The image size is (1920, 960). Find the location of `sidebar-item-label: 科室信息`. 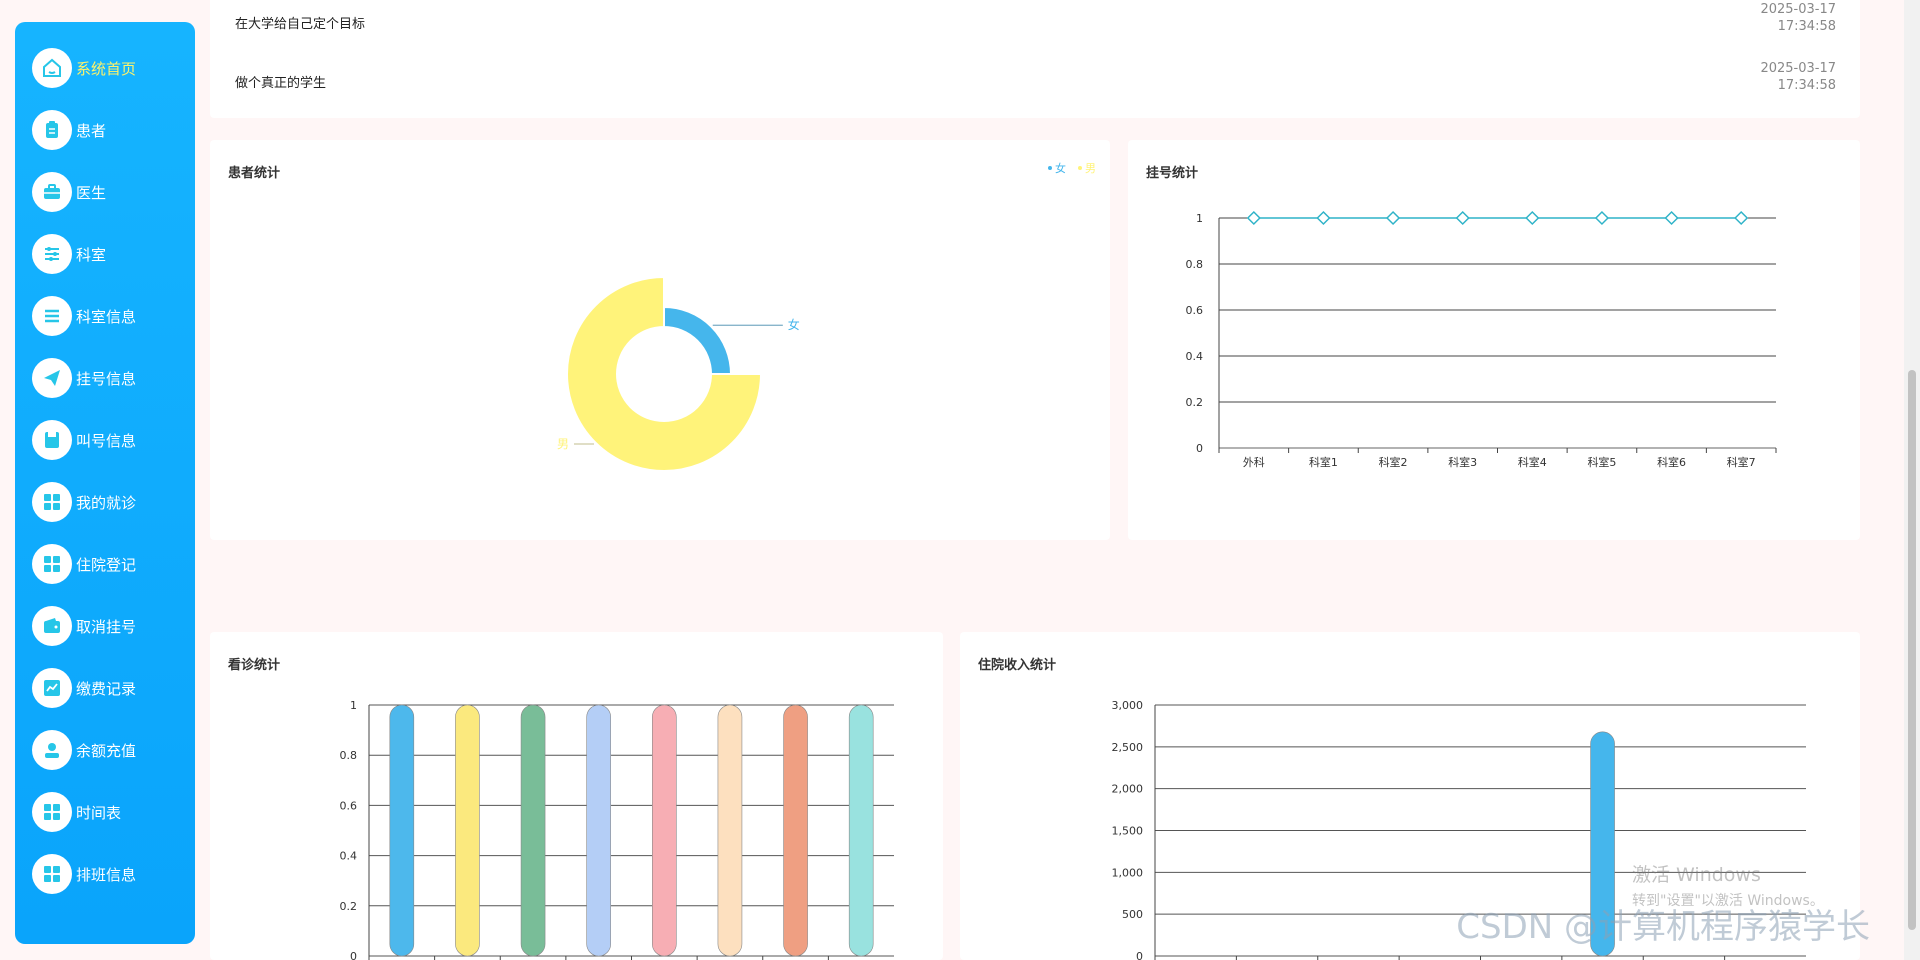

sidebar-item-label: 科室信息 is located at coordinates (106, 316).